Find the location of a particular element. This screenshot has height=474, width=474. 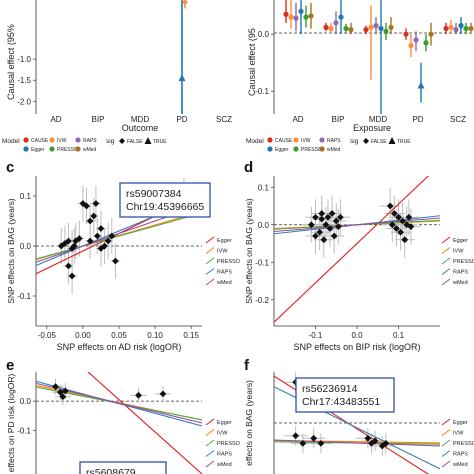

panel-a-xlabel: Outcome is located at coordinates (140, 128).